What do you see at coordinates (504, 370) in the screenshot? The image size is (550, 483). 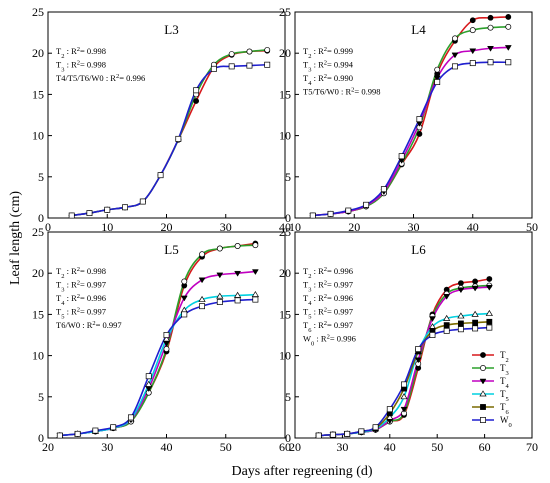 I see `legend-label-t3: T3` at bounding box center [504, 370].